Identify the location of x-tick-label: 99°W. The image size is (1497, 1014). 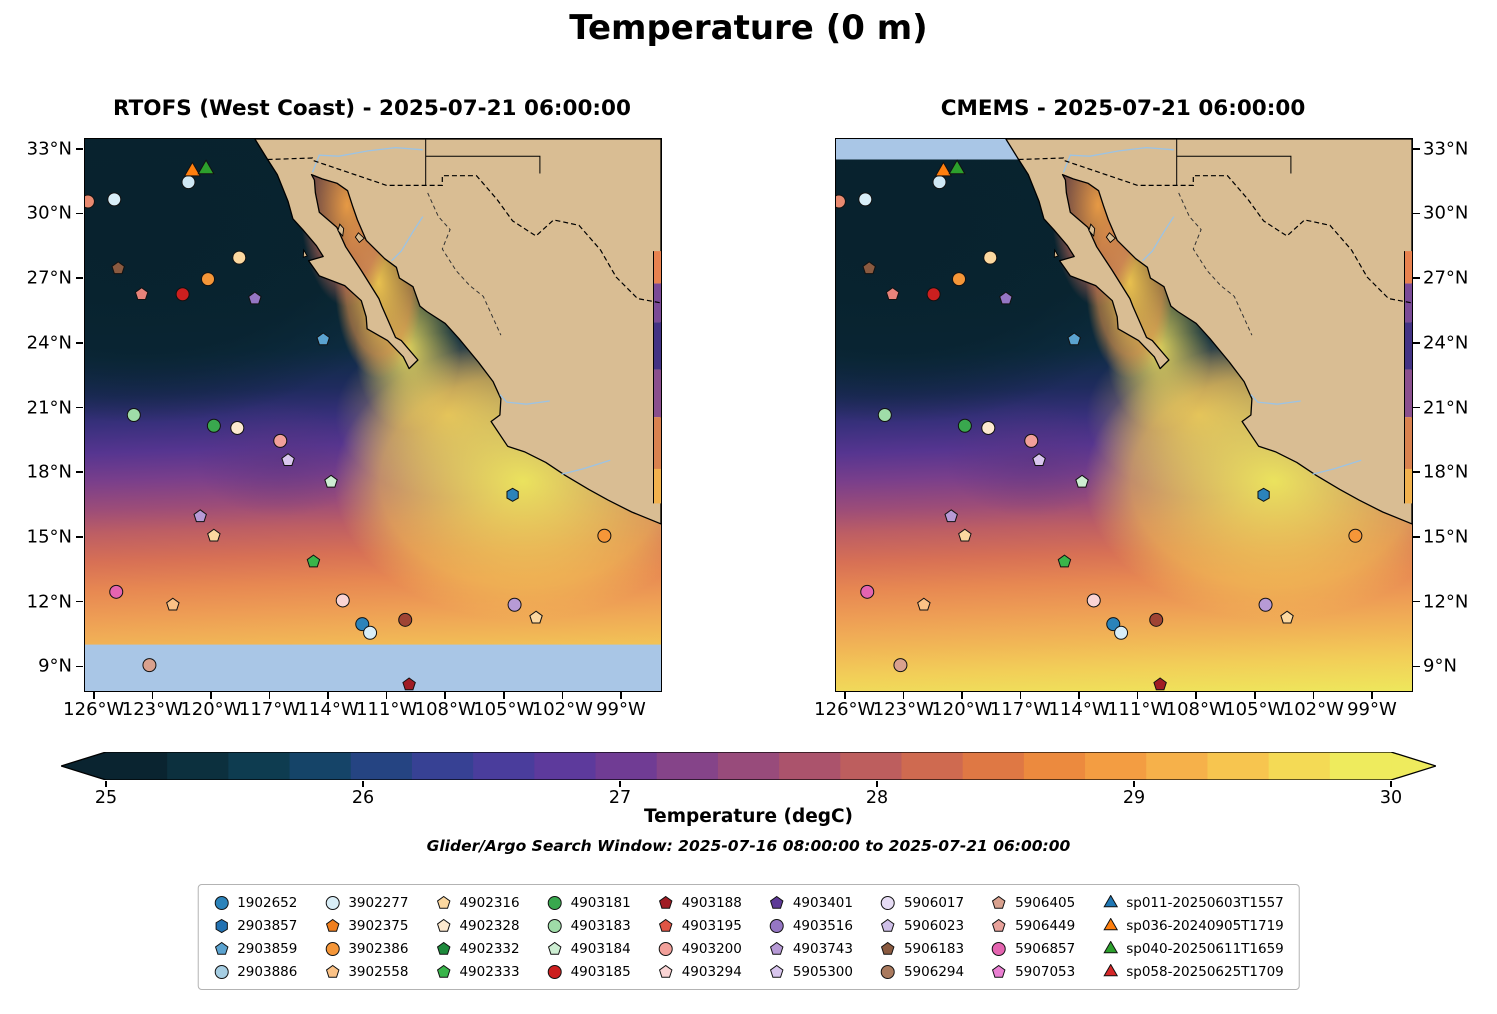
(621, 709).